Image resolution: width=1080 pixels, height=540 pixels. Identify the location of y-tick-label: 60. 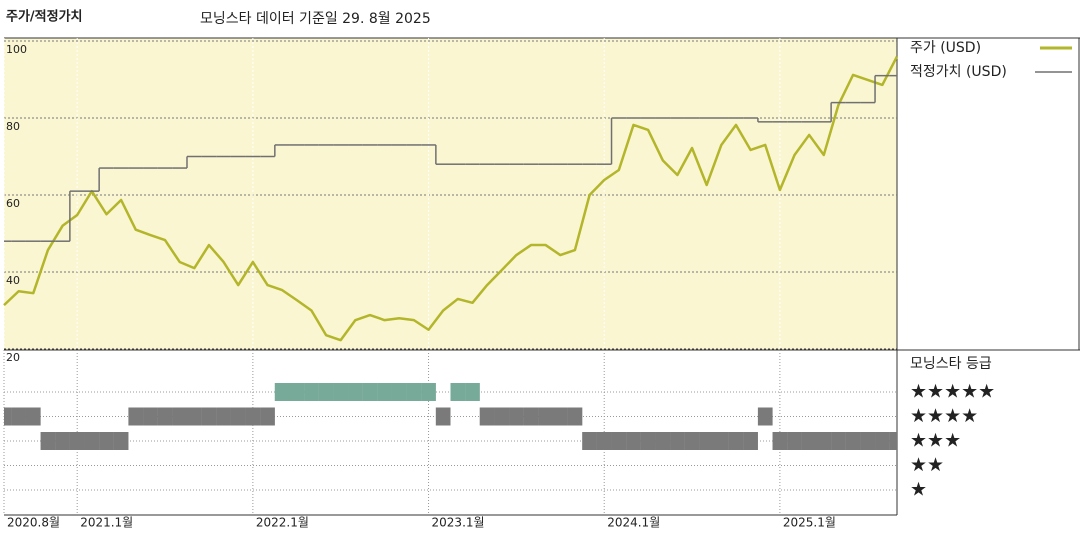
(13, 203).